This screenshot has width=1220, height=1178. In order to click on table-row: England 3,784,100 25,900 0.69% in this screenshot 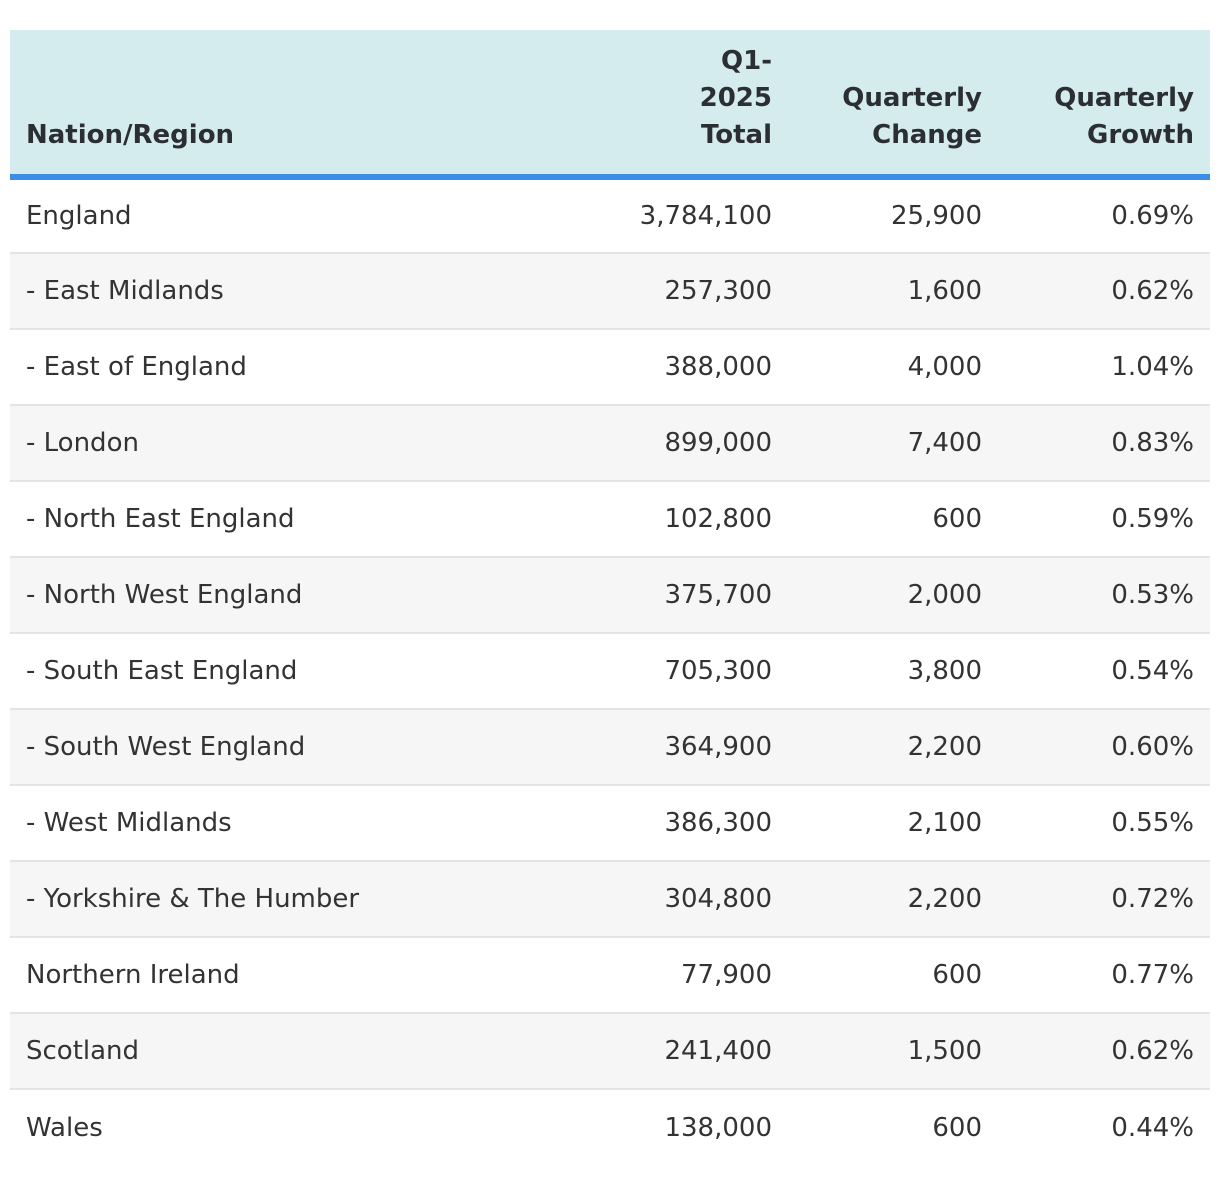, I will do `click(610, 215)`.